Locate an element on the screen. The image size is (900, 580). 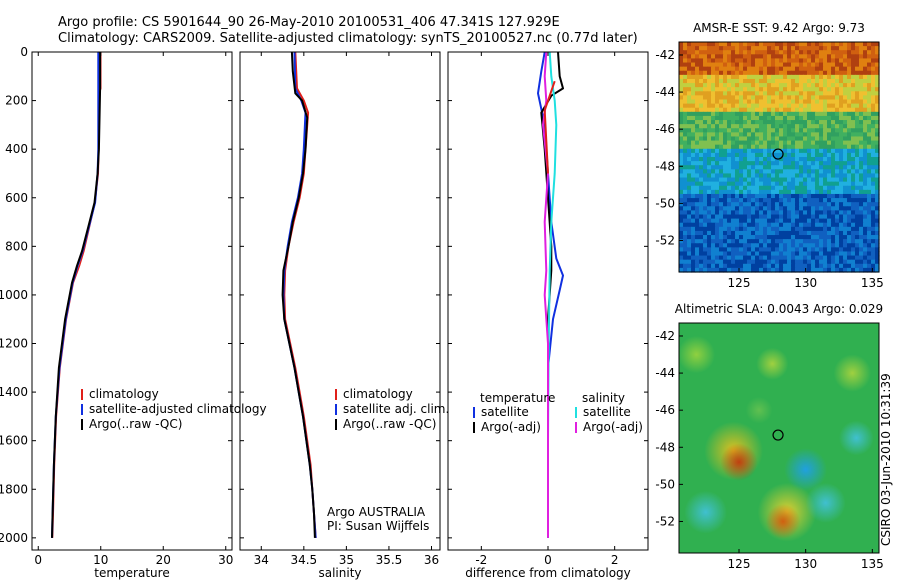
y-tick-label-0: 0 is located at coordinates (24, 52).